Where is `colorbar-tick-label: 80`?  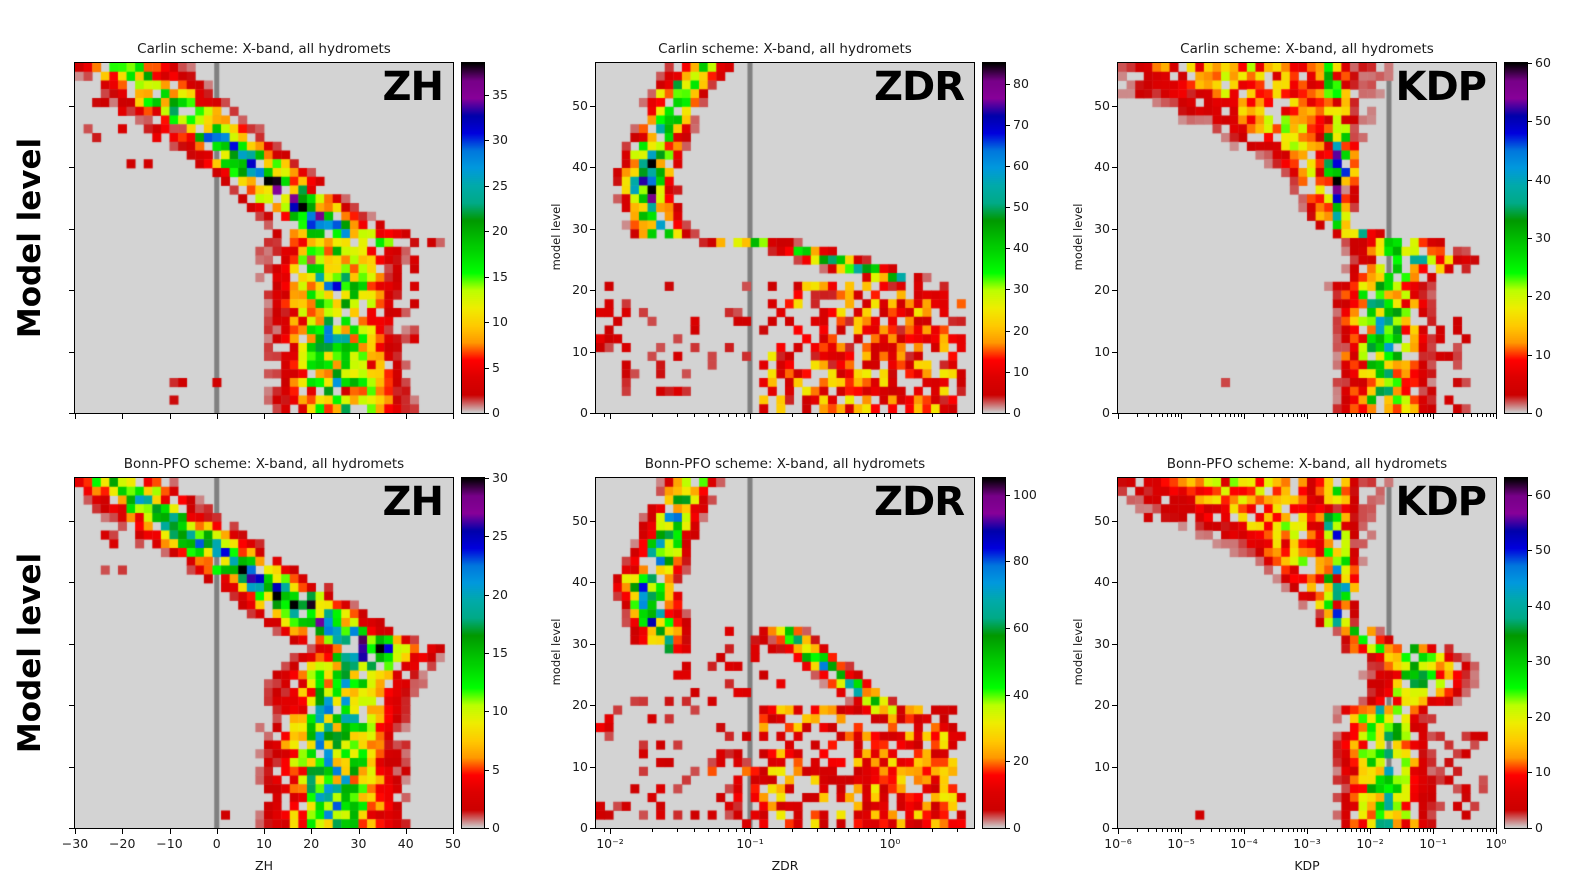
colorbar-tick-label: 80 is located at coordinates (1021, 561).